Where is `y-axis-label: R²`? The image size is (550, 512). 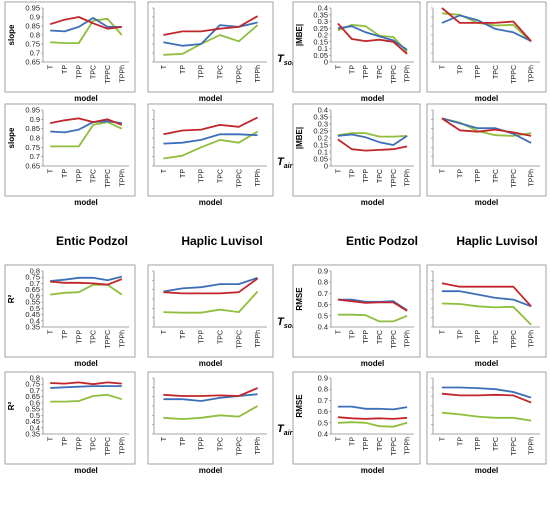
y-axis-label: R² is located at coordinates (11, 298).